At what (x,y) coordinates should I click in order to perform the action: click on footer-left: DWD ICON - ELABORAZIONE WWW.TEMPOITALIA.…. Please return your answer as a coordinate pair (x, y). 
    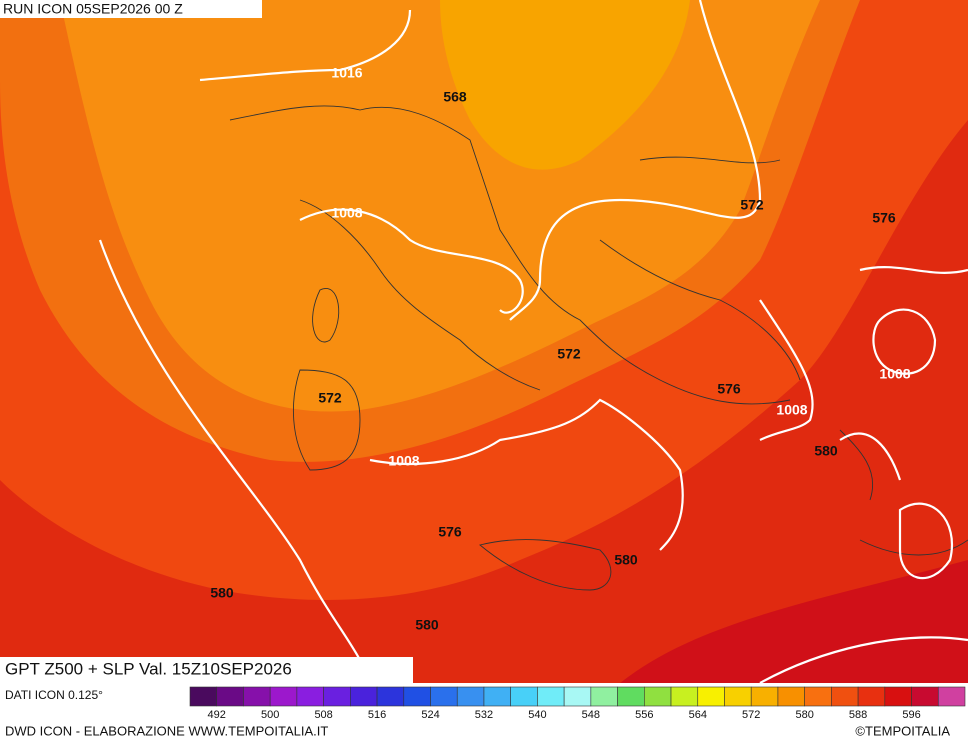
    Looking at the image, I should click on (166, 730).